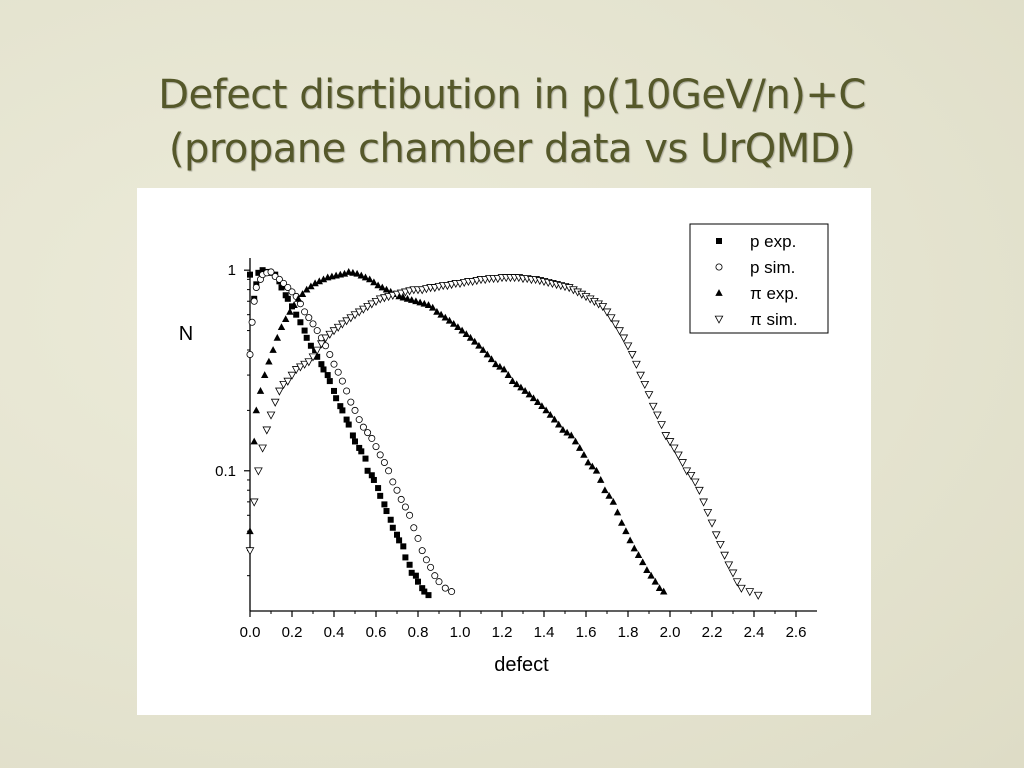 Image resolution: width=1024 pixels, height=768 pixels. I want to click on legend-label: π exp., so click(774, 293).